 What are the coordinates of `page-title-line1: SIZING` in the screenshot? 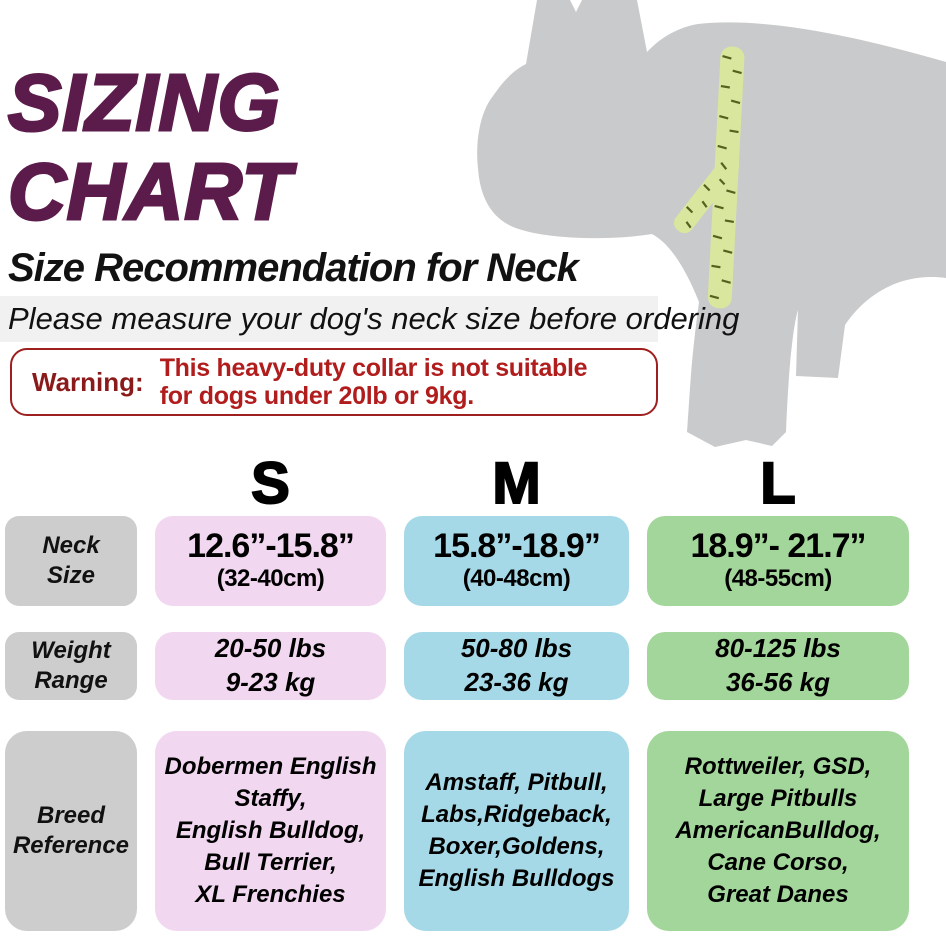 It's located at (144, 103).